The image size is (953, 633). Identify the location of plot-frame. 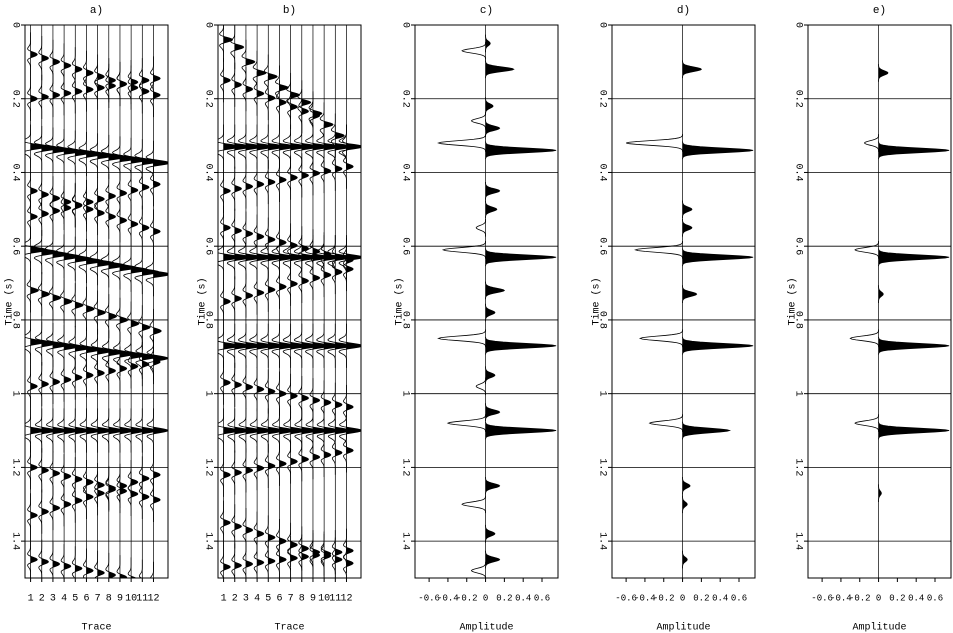
(96, 301).